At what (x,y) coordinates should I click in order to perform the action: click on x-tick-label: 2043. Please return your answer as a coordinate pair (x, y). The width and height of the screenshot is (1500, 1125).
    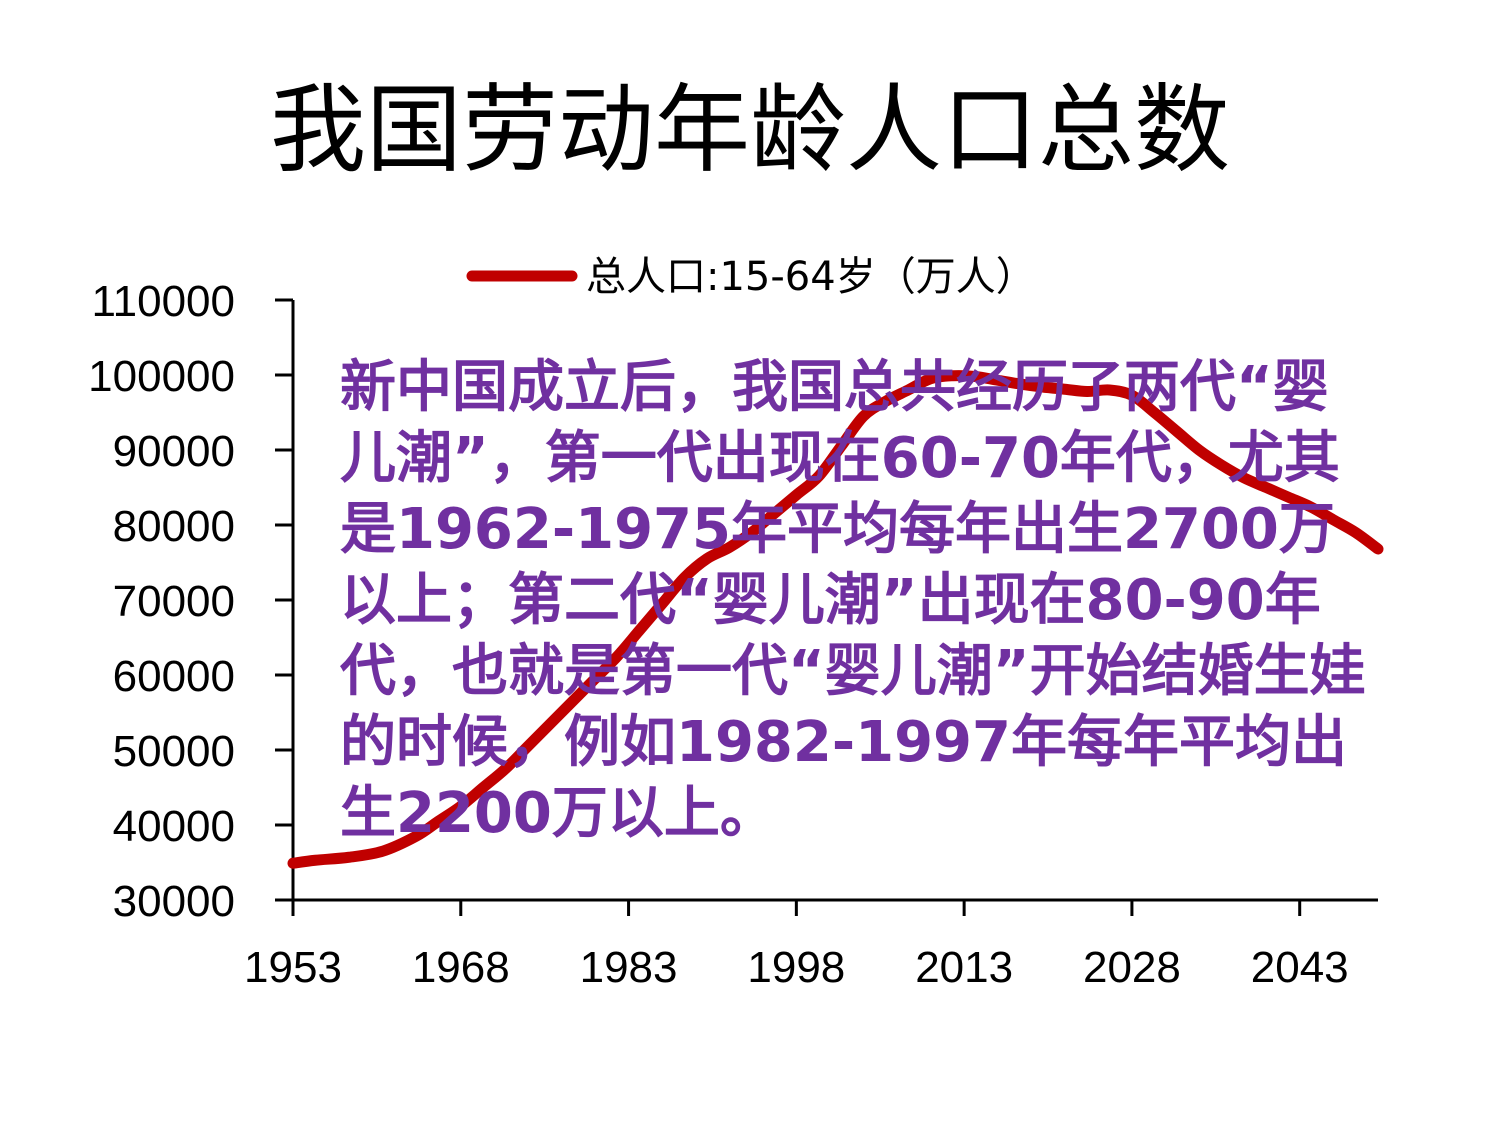
    Looking at the image, I should click on (1300, 967).